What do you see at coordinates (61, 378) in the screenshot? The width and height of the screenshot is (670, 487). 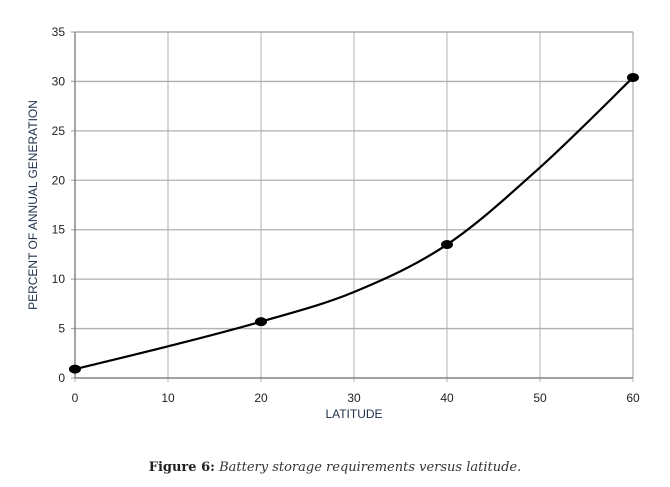 I see `y-tick-label: 0` at bounding box center [61, 378].